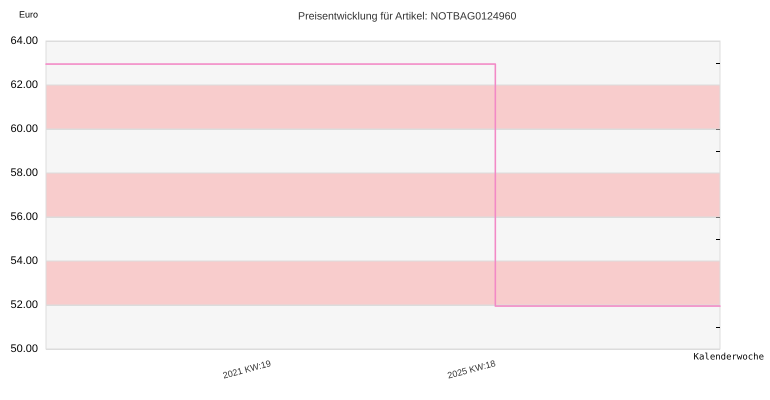 This screenshot has width=770, height=400. I want to click on x-tick-label: 2025 KW:18, so click(471, 369).